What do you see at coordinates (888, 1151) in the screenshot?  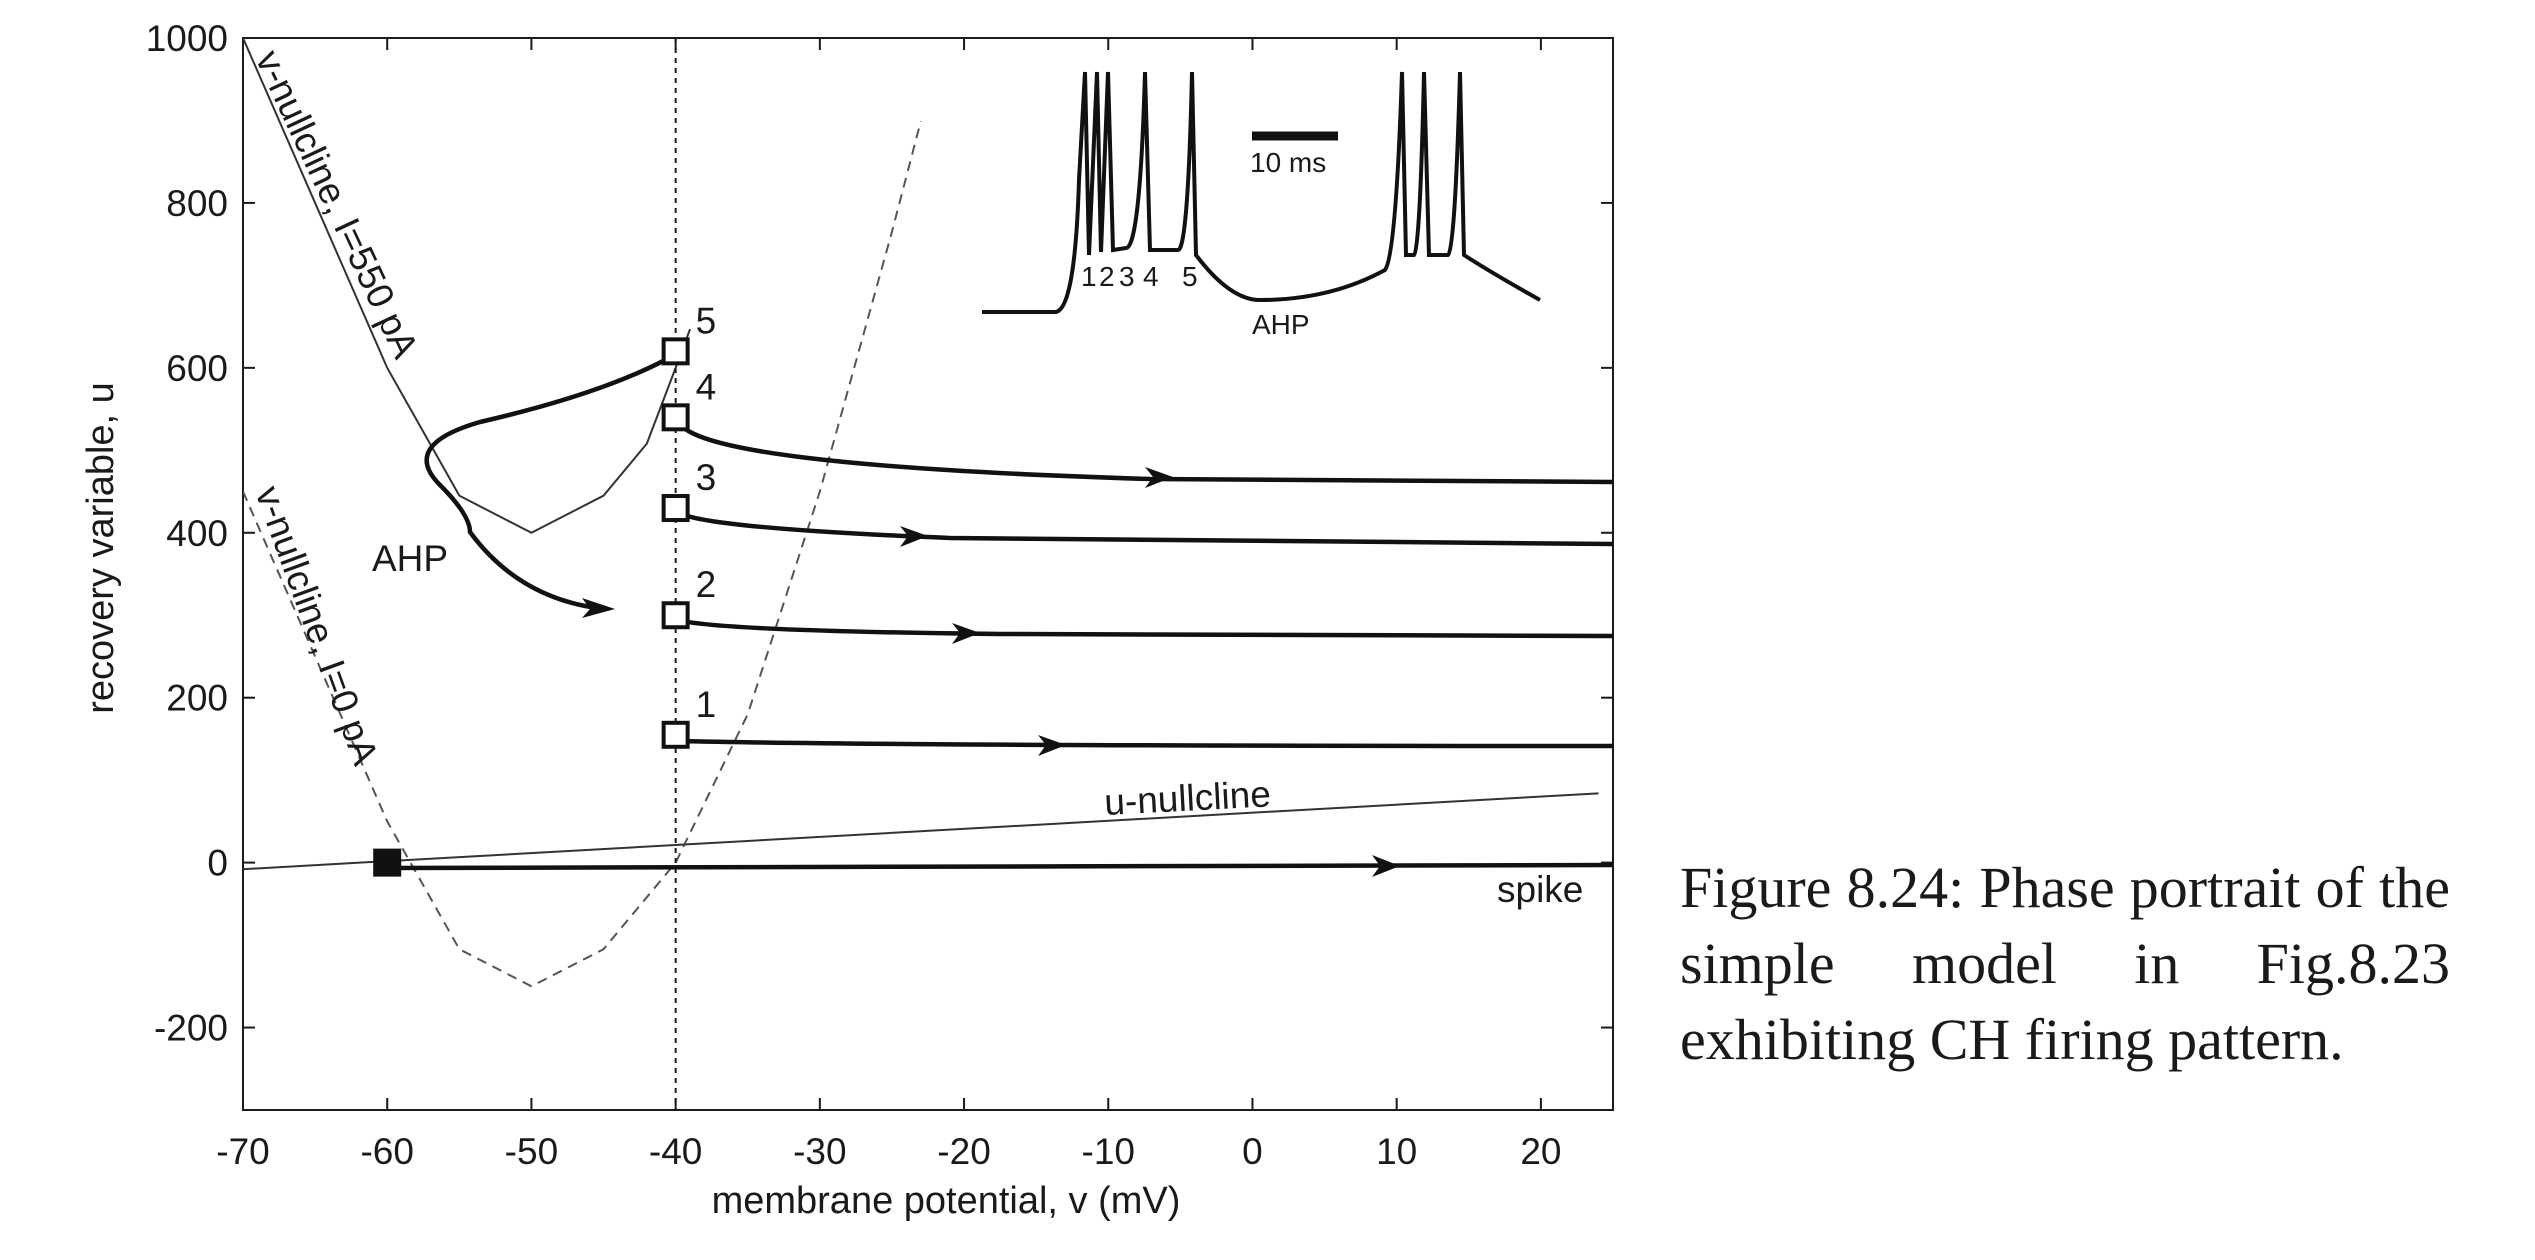 I see `x-tick-labels: -70 -60 -50 -40 -30 -20 -10 0 10 20` at bounding box center [888, 1151].